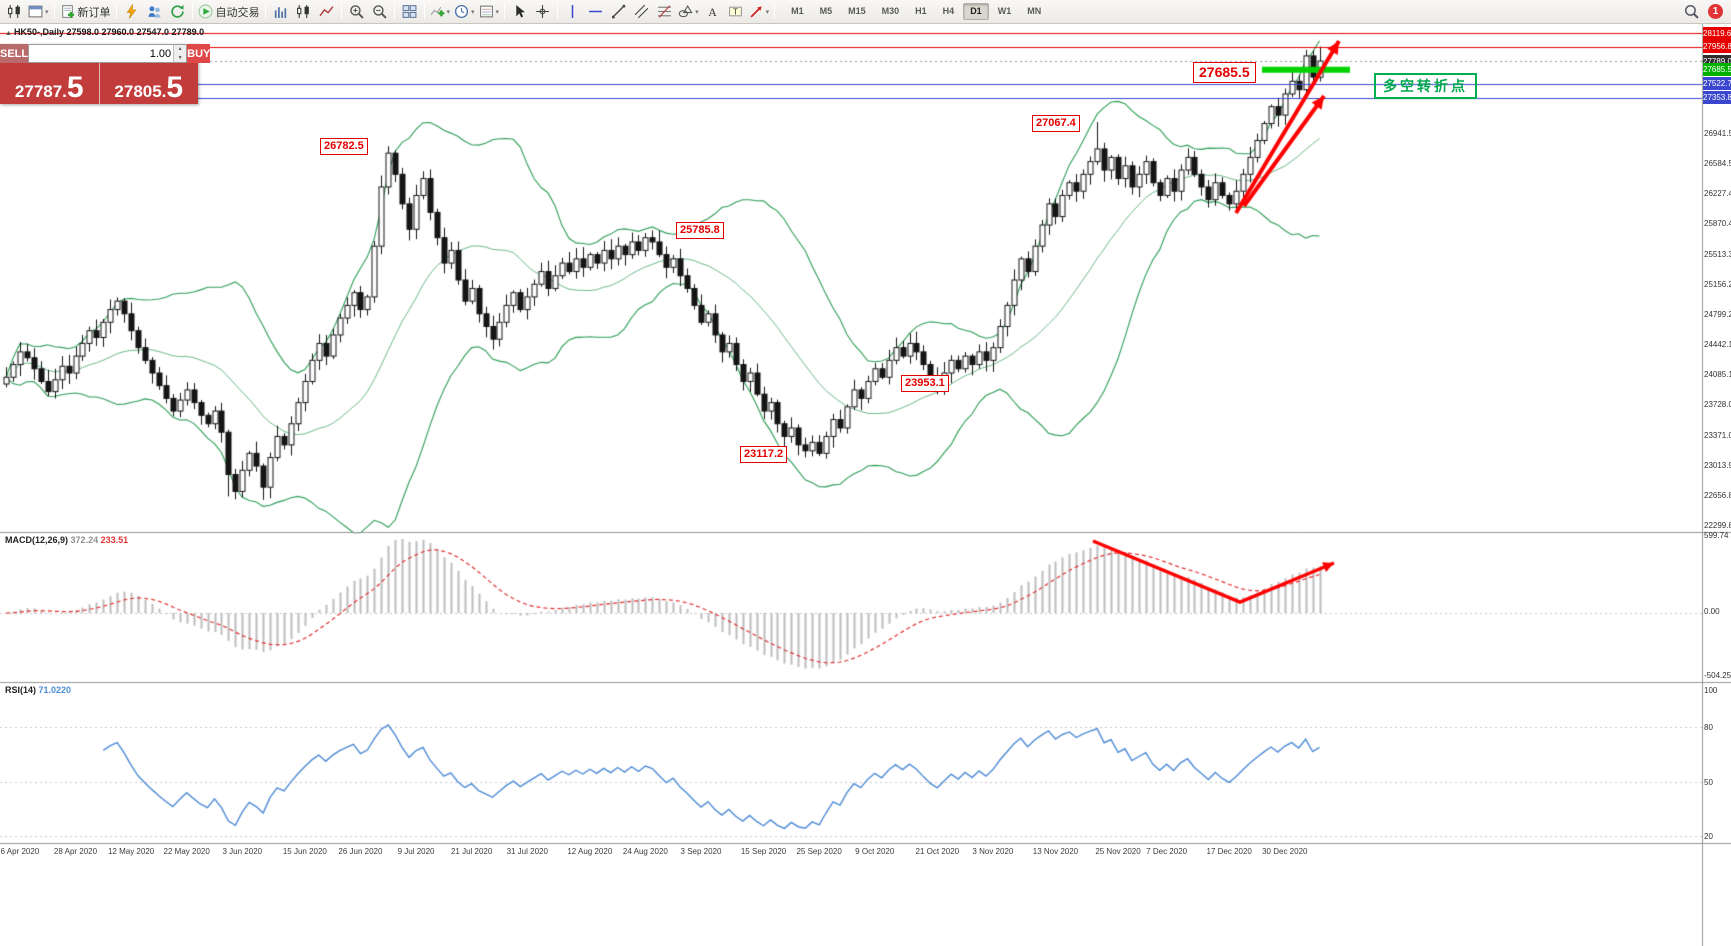 This screenshot has width=1731, height=946. What do you see at coordinates (890, 11) in the screenshot?
I see `timeframe-m30: M30` at bounding box center [890, 11].